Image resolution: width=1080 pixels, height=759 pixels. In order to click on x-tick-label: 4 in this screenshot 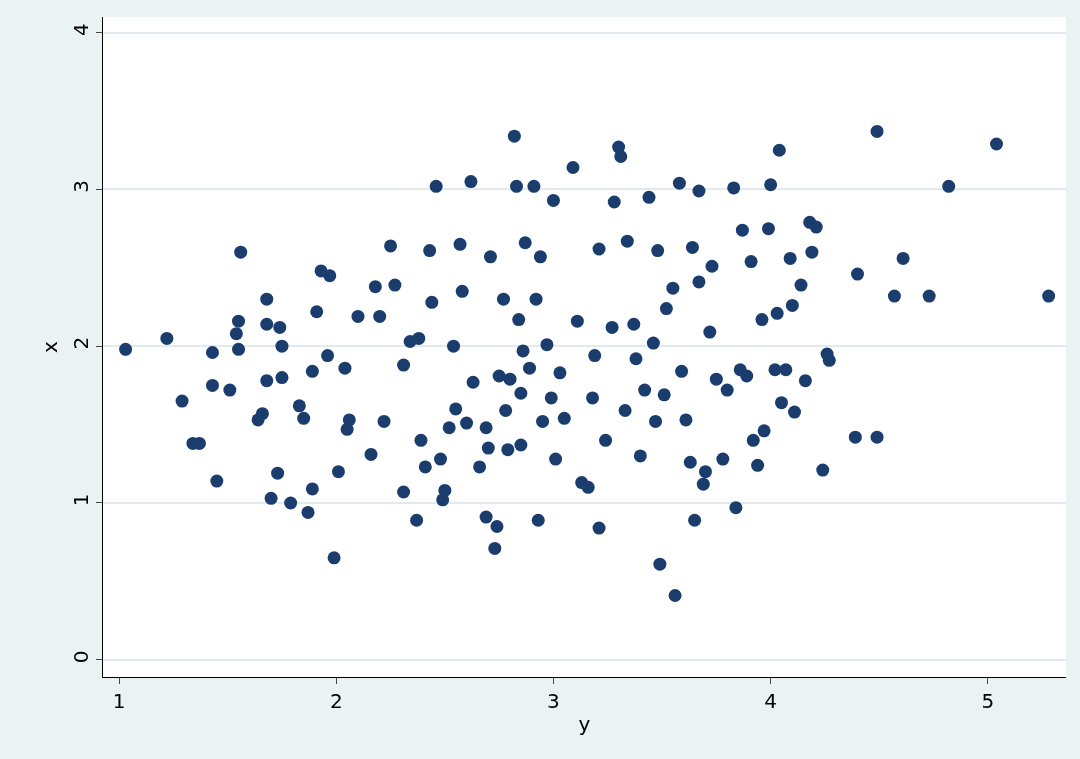, I will do `click(770, 701)`.